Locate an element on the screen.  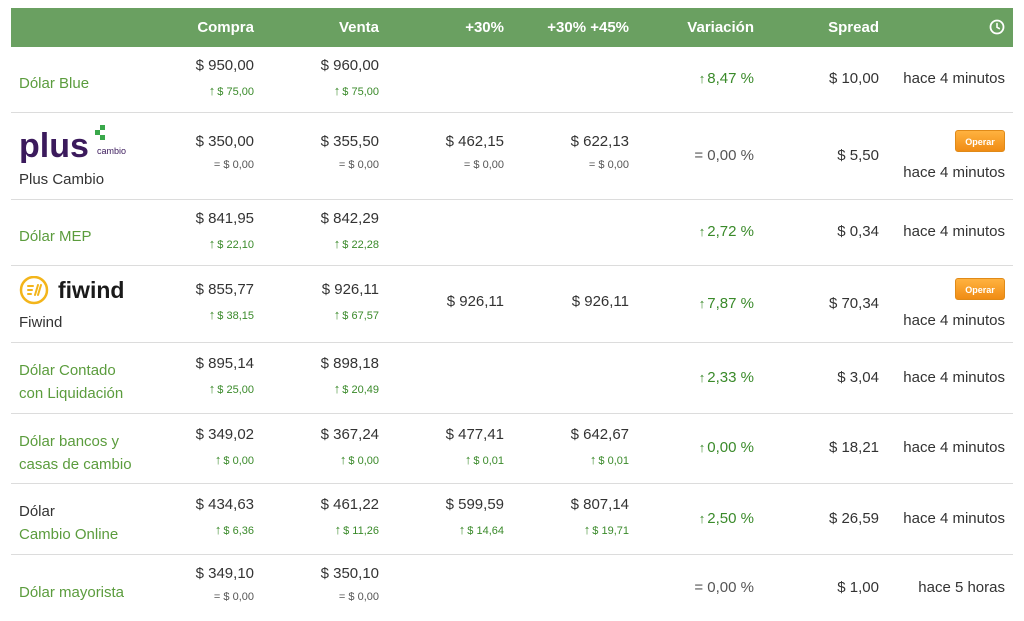
plus30-45-value: $ 807,14 is located at coordinates (599, 504).